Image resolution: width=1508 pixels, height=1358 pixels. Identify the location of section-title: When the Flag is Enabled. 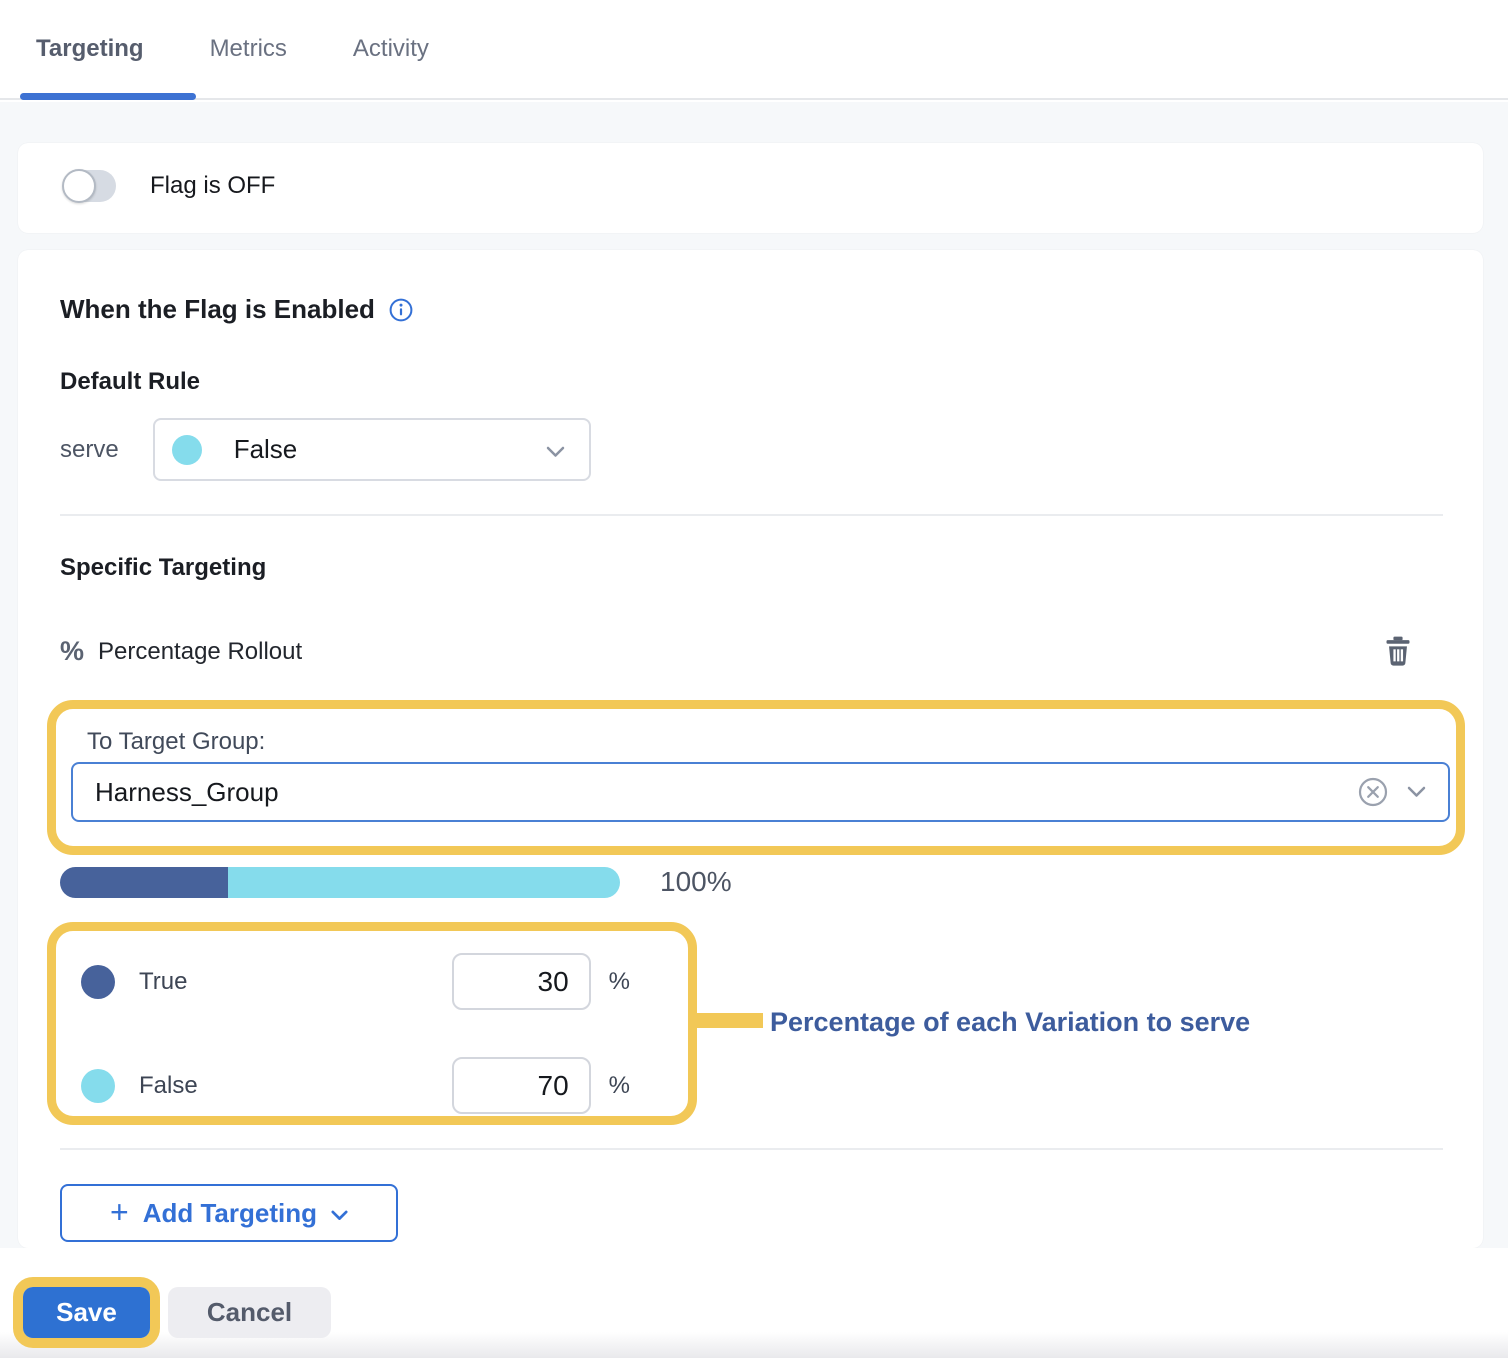
(217, 309).